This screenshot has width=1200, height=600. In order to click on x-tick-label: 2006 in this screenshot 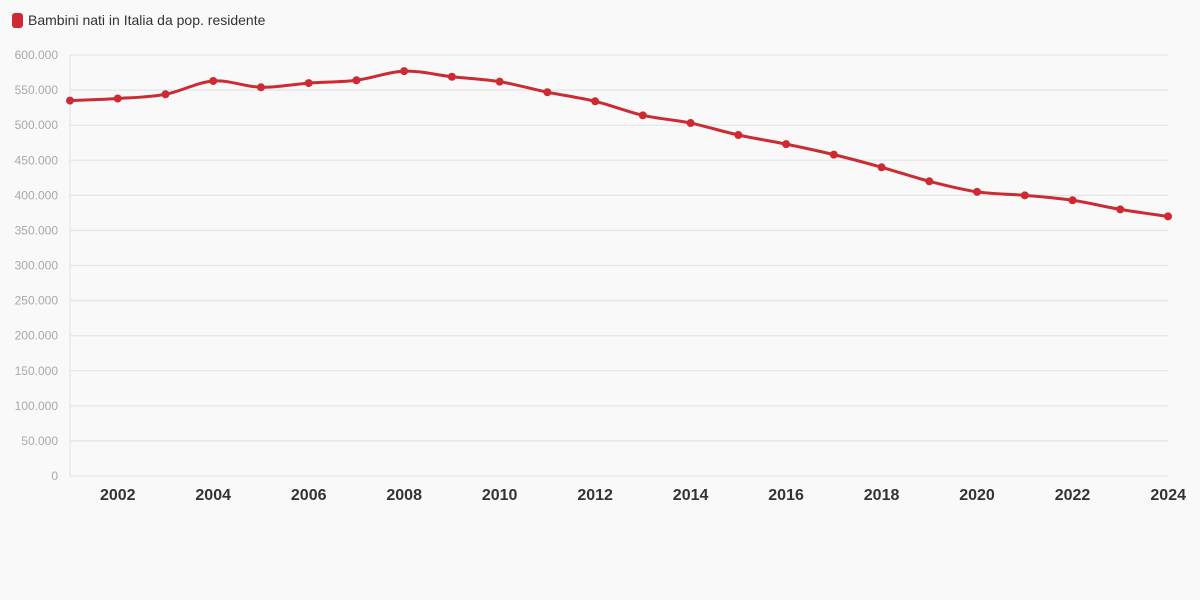, I will do `click(309, 495)`.